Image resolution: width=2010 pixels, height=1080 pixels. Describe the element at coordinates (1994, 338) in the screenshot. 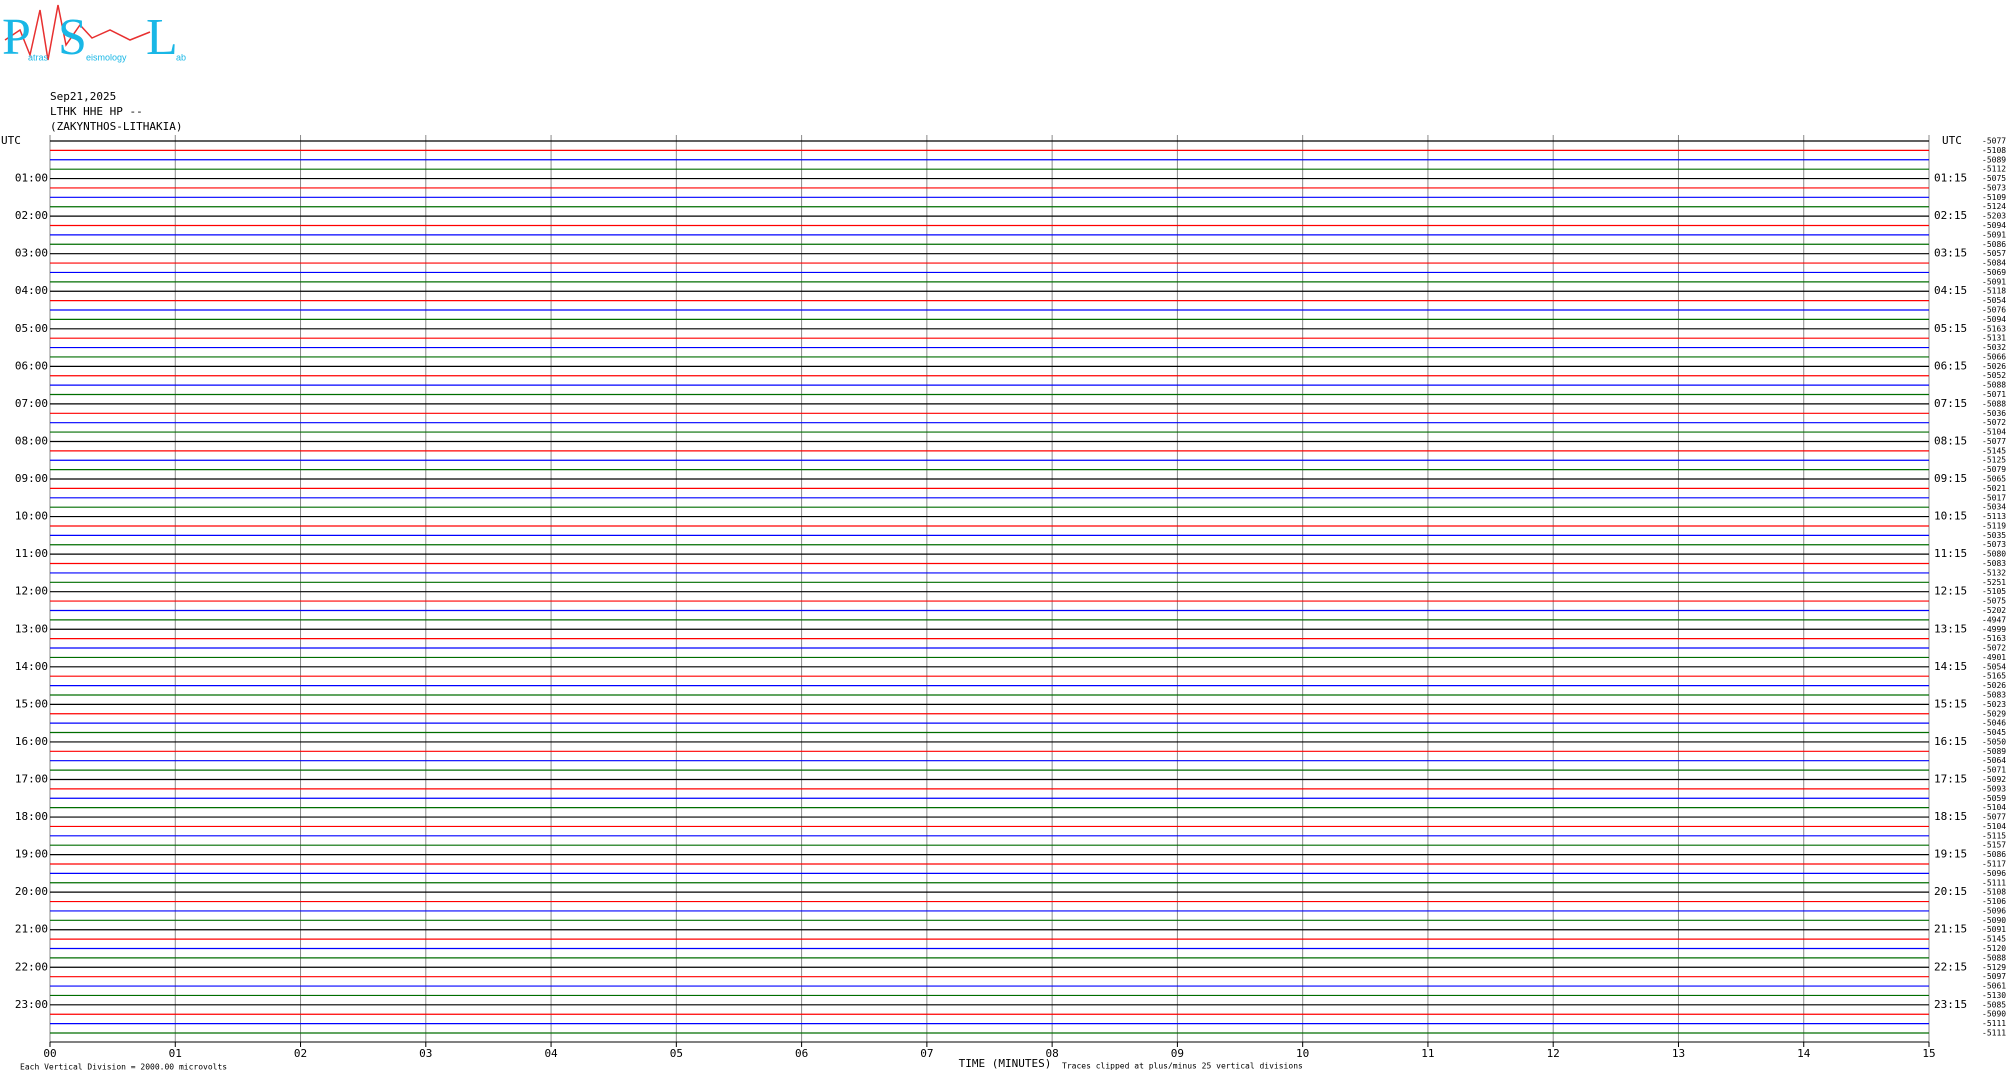

I see `trace-offset: -5131` at that location.